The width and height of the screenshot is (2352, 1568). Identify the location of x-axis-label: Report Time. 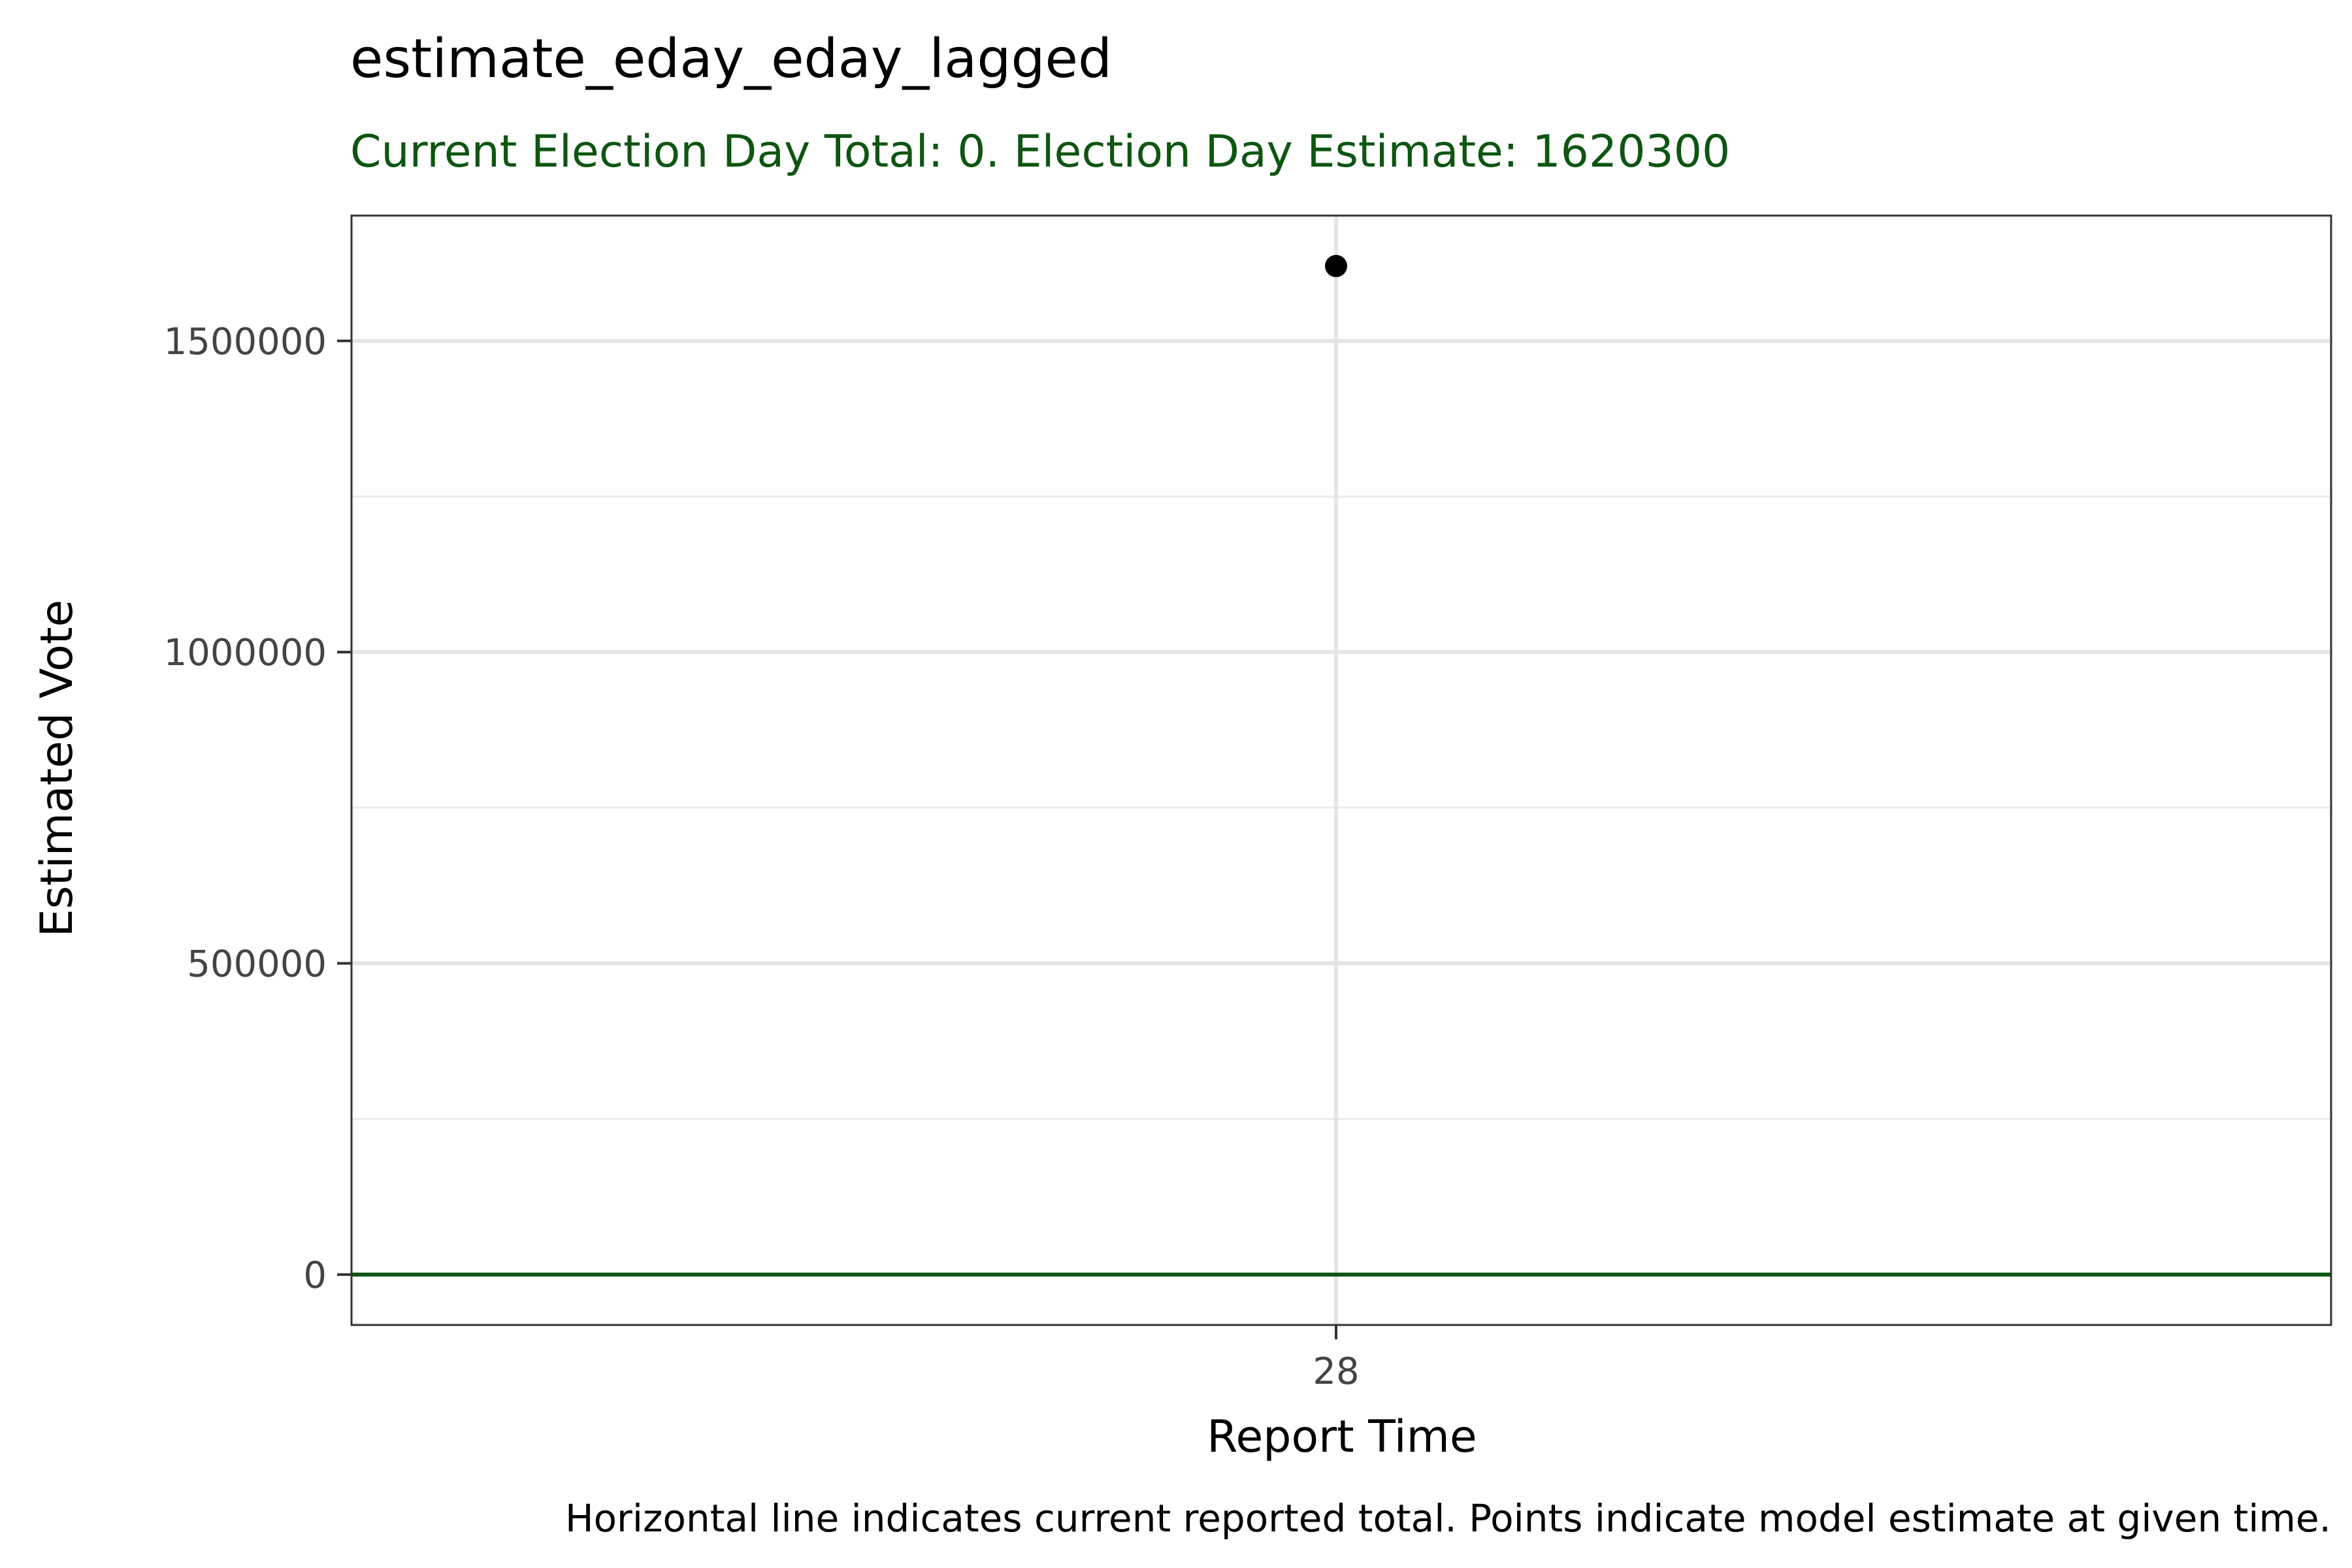
(1342, 1437).